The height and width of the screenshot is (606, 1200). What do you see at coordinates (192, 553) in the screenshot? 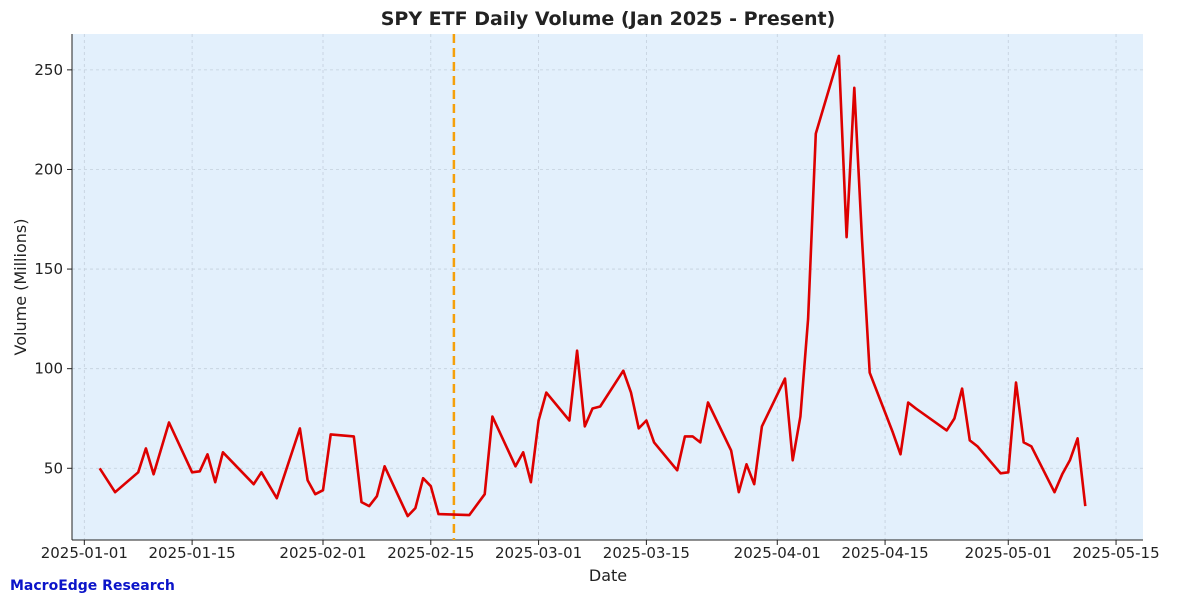
I see `x-tick-label: 2025-01-15` at bounding box center [192, 553].